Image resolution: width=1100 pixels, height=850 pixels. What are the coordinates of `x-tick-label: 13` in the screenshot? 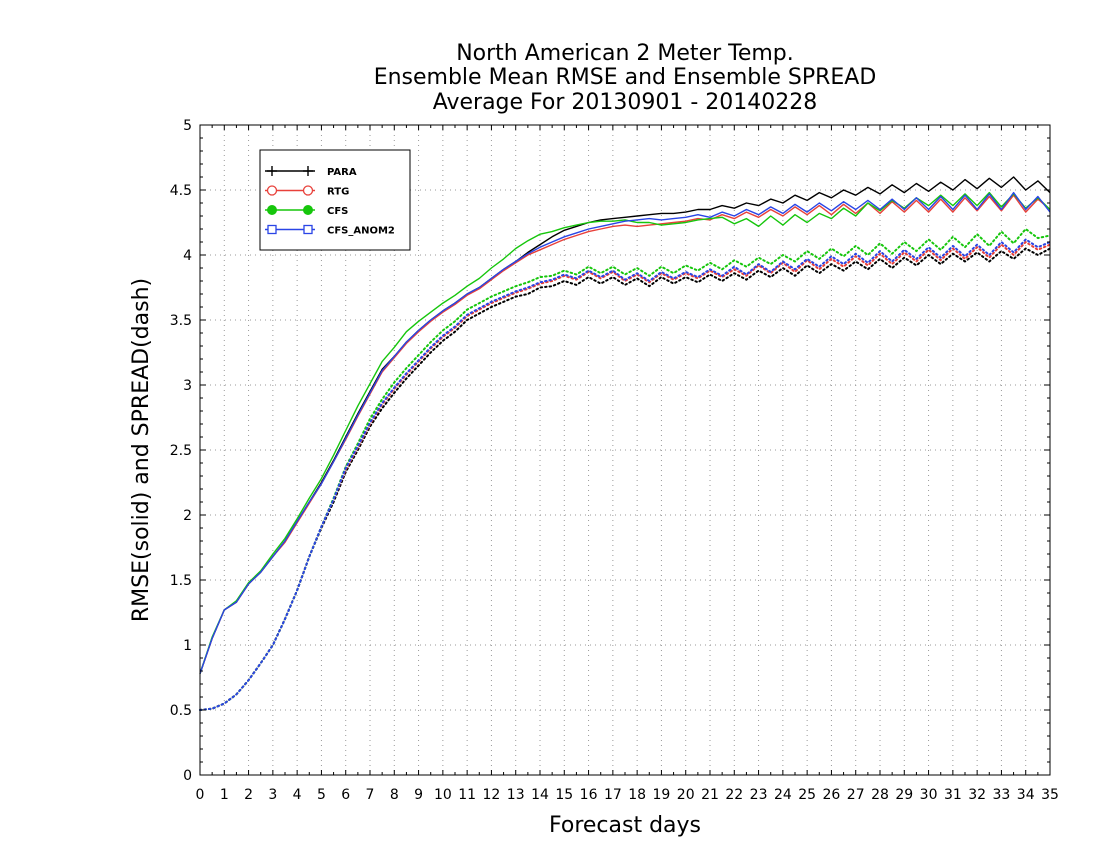 It's located at (516, 795).